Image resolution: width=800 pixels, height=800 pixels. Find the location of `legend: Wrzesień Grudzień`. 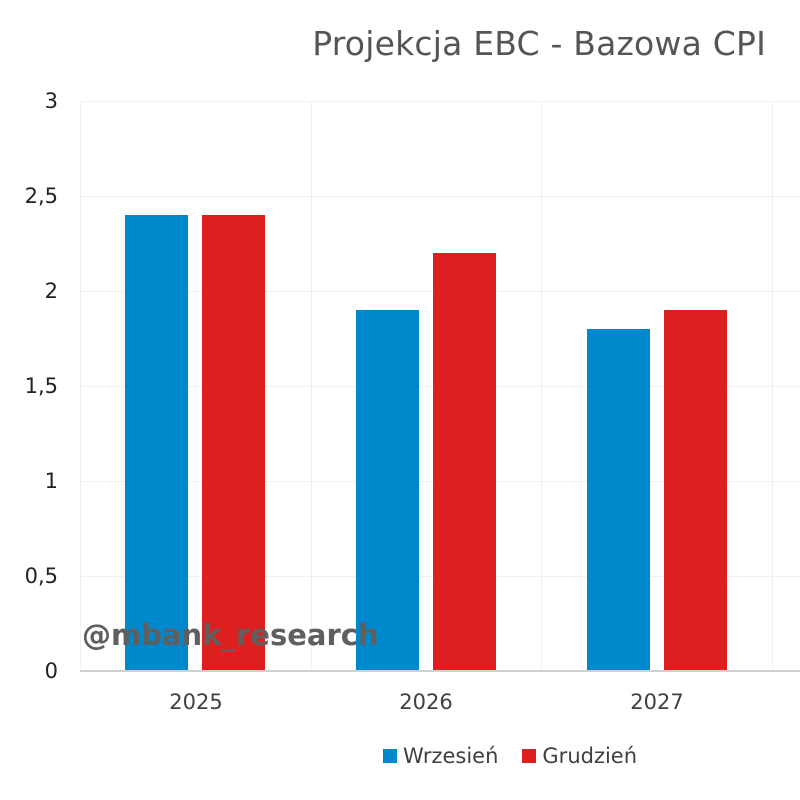

legend: Wrzesień Grudzień is located at coordinates (522, 756).